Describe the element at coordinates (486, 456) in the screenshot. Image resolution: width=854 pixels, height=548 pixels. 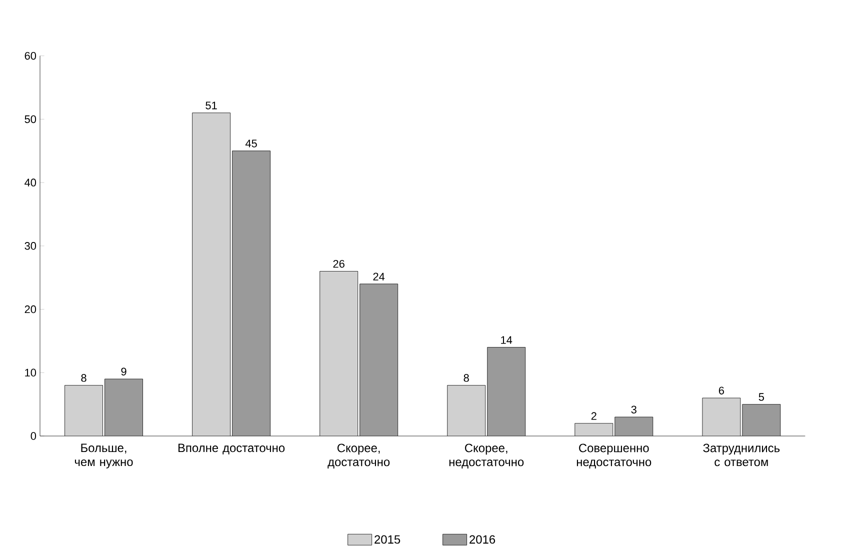
I see `x-tick-label: Скорее, недостаточно` at that location.